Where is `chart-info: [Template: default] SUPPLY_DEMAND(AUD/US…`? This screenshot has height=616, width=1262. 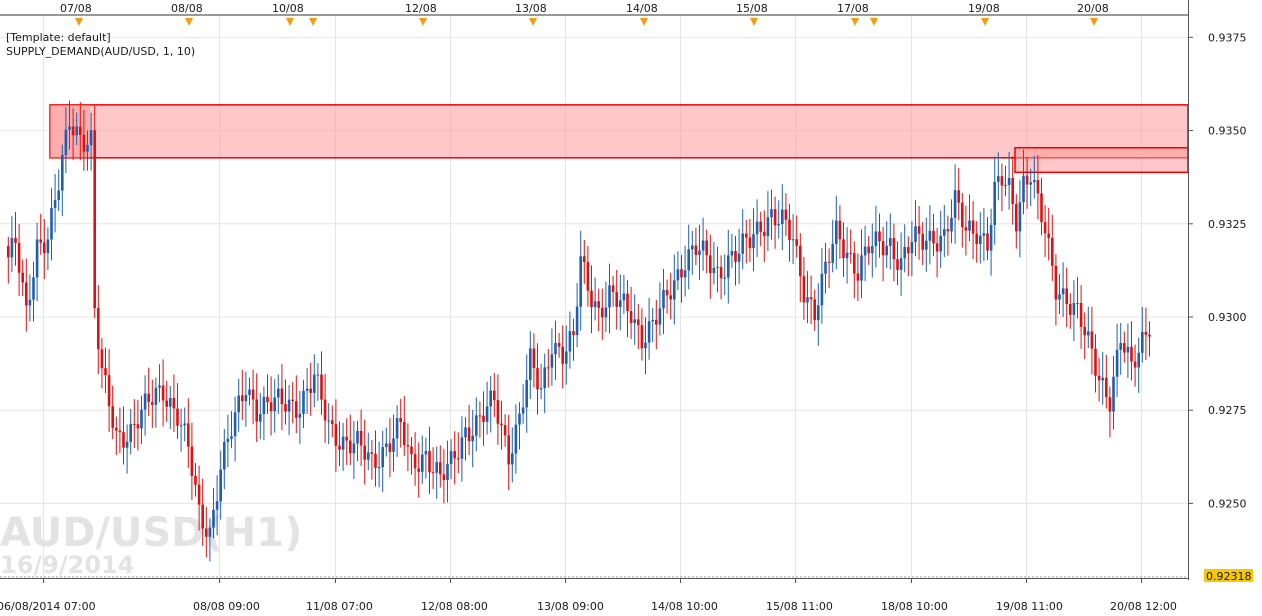
chart-info: [Template: default] SUPPLY_DEMAND(AUD/US… is located at coordinates (100, 44).